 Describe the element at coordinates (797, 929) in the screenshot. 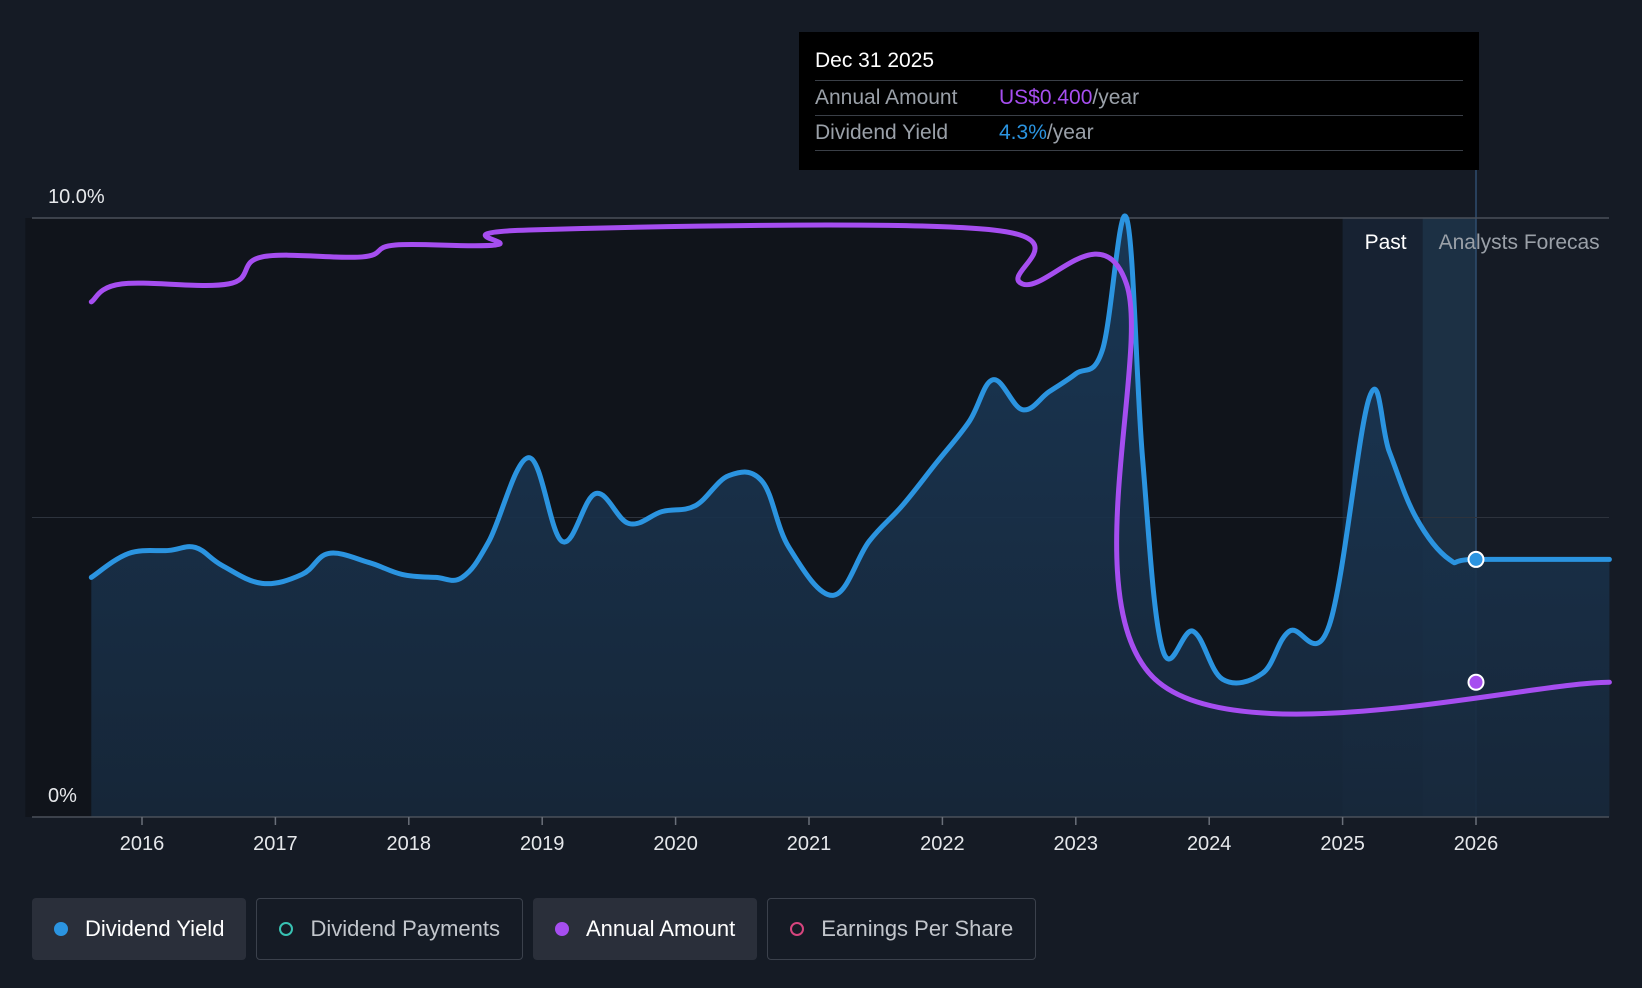

I see `earnings-per-share-ring-icon` at that location.